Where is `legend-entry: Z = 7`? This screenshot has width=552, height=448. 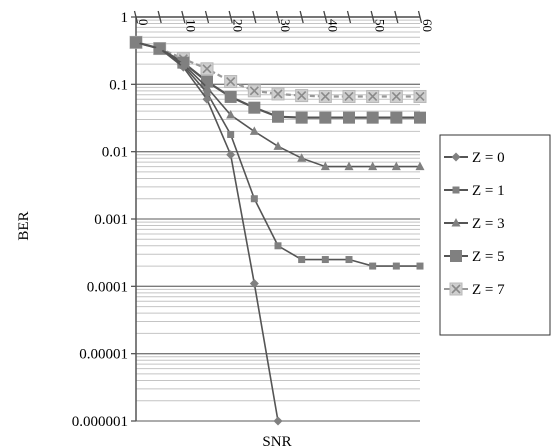
legend-entry: Z = 7 is located at coordinates (474, 290).